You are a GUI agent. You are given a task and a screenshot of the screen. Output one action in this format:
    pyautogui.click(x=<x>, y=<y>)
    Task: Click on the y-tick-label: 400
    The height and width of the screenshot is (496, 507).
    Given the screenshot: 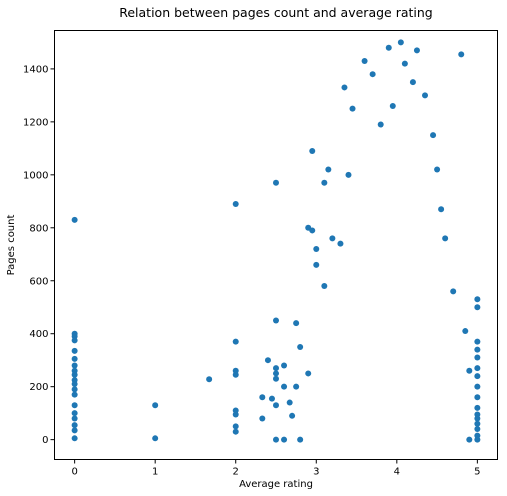 What is the action you would take?
    pyautogui.click(x=38, y=334)
    